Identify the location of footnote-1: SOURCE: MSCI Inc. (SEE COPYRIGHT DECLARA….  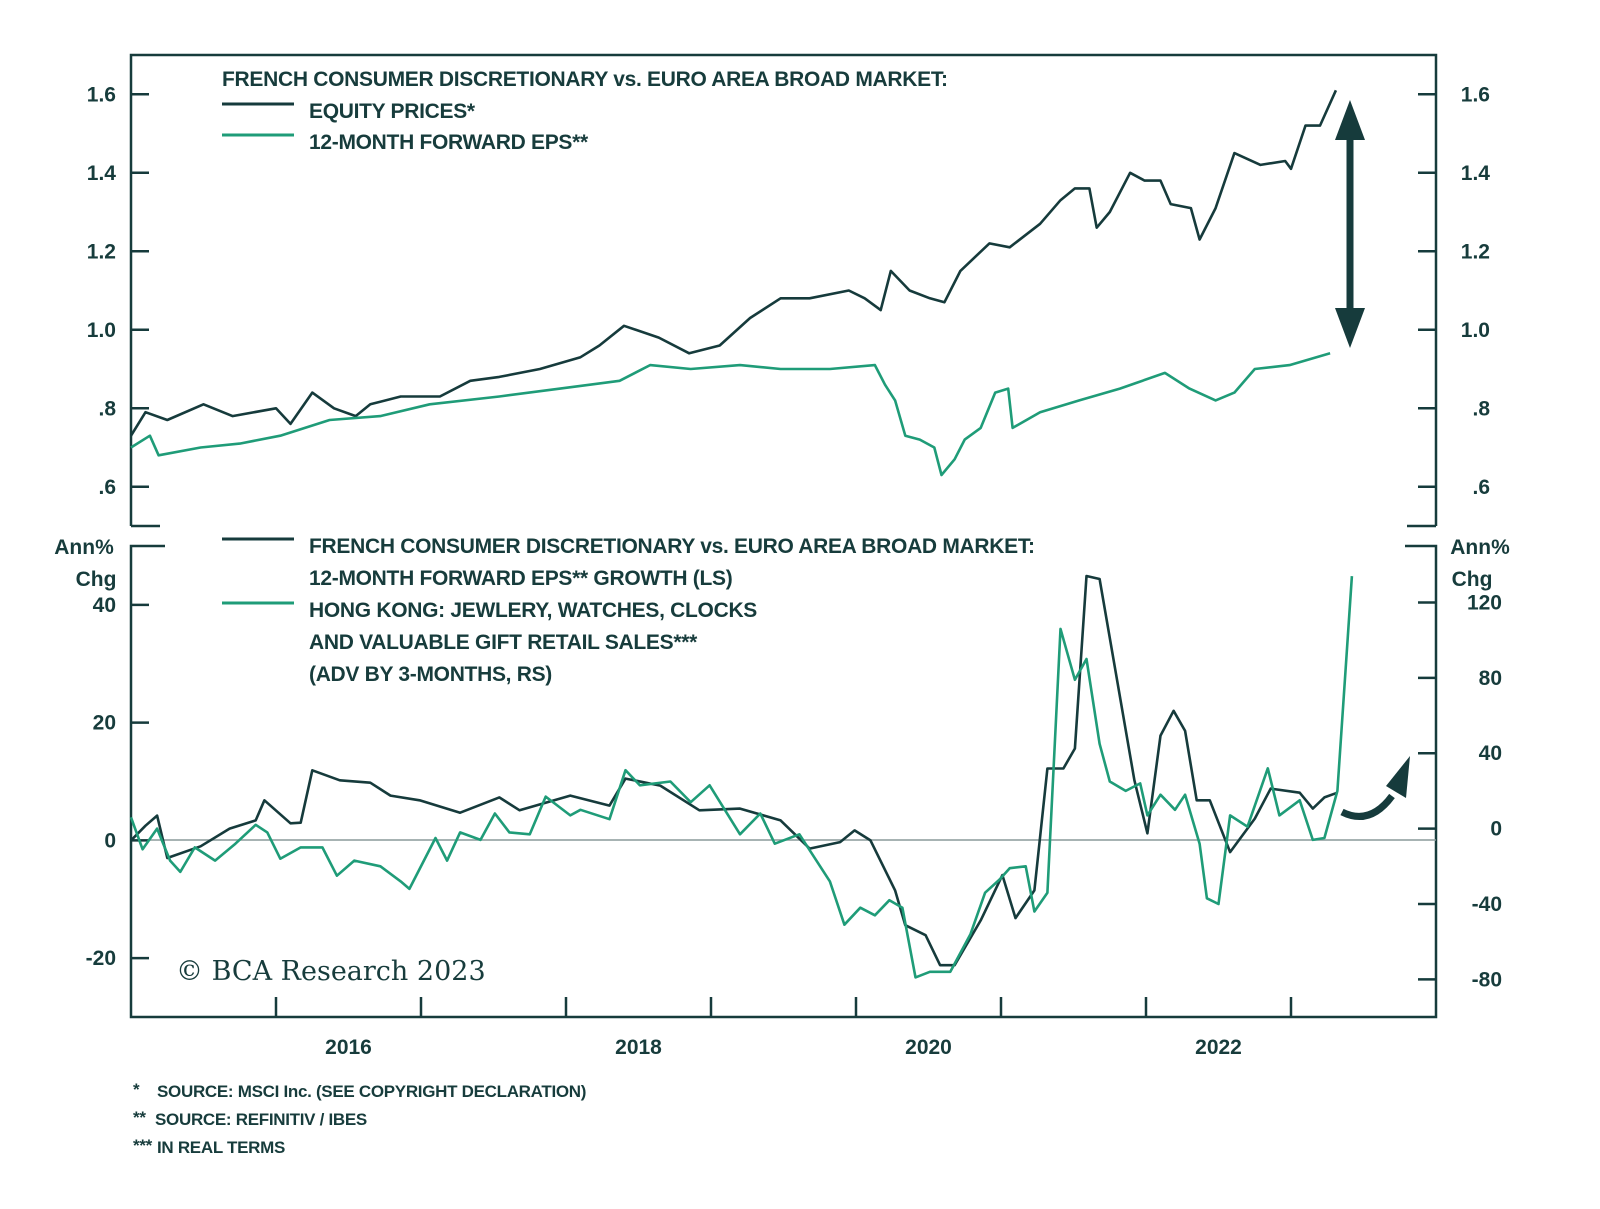
(371, 1091).